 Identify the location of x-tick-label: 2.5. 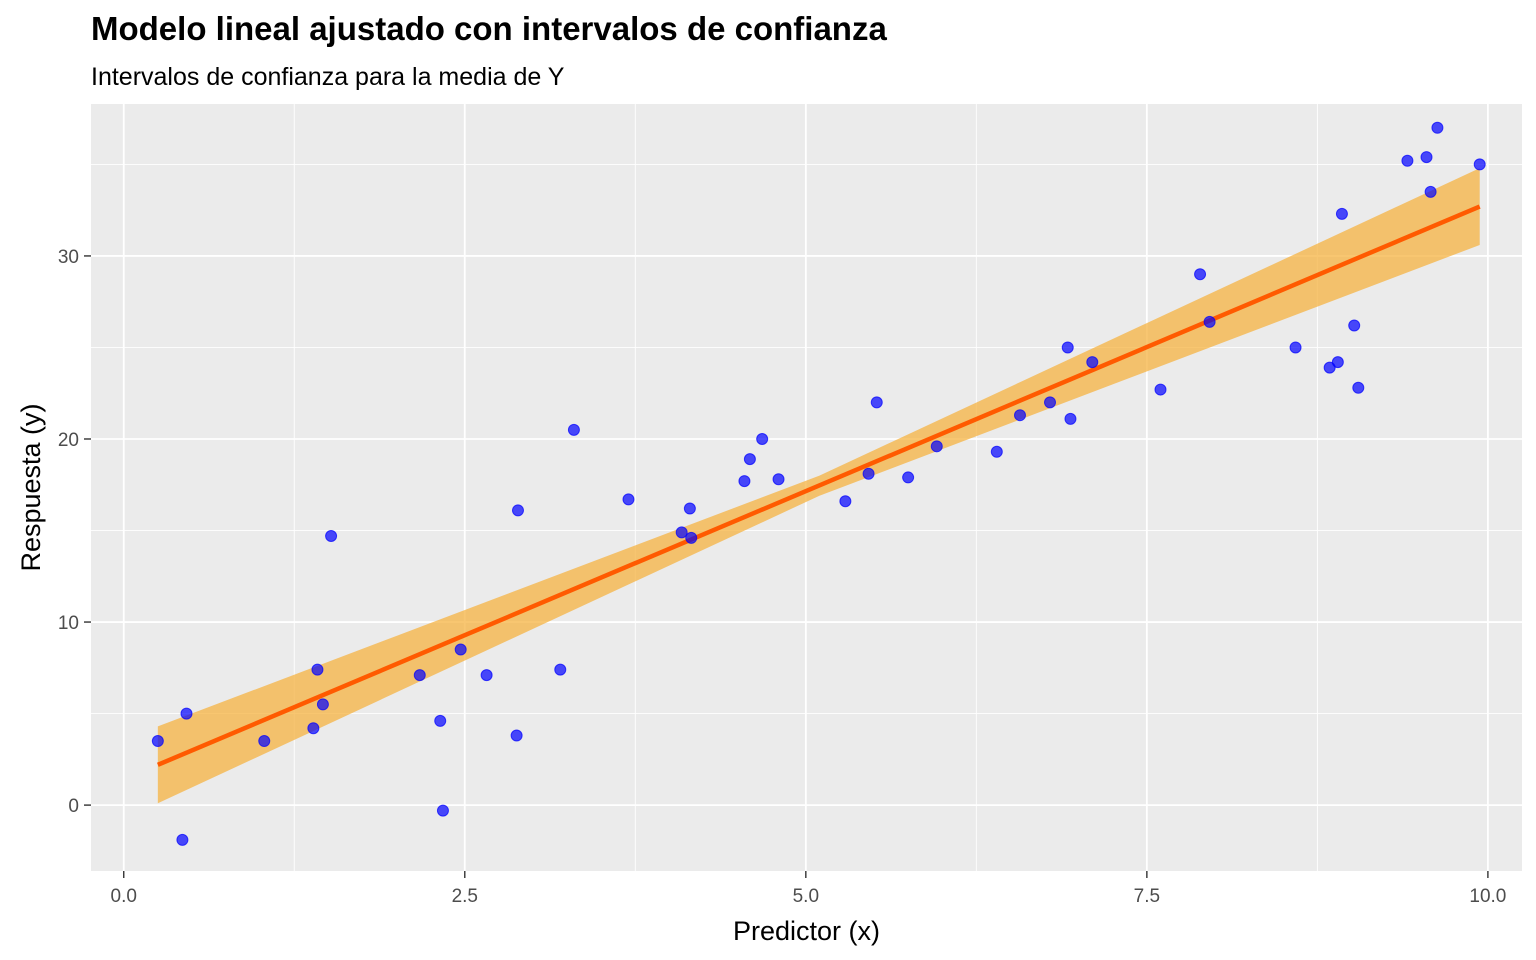
(465, 896).